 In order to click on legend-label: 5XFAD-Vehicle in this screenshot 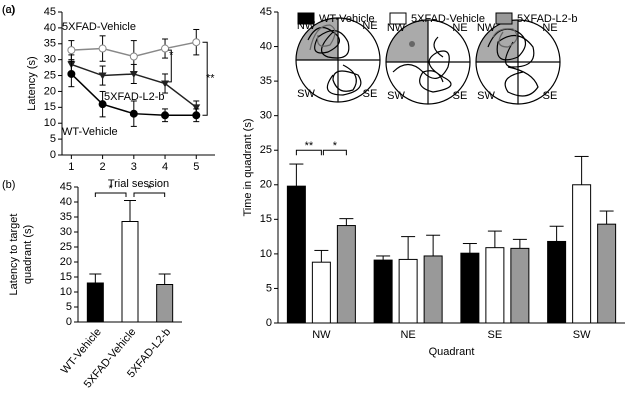, I will do `click(448, 19)`.